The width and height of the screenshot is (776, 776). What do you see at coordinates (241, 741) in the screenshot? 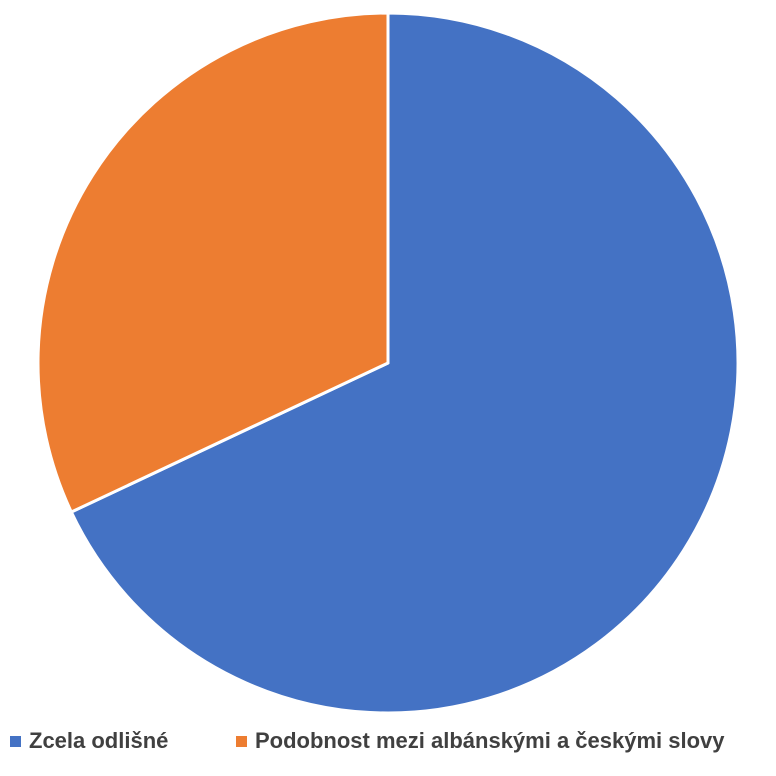
I see `legend-swatch-podobnost` at bounding box center [241, 741].